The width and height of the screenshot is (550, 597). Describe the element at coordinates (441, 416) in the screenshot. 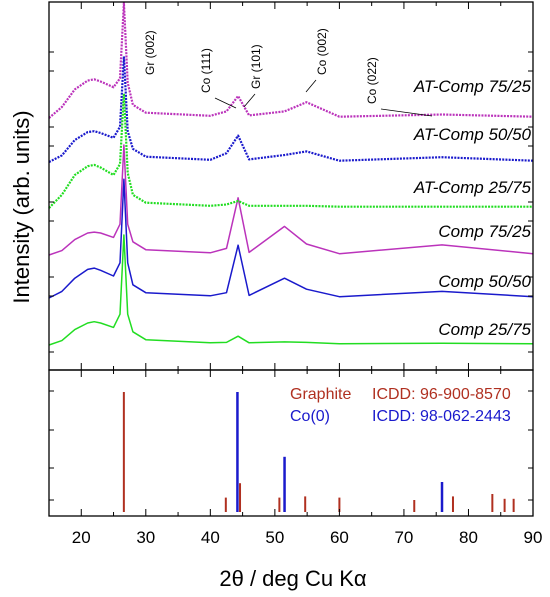

I see `legend-cobalt-icdd: ICDD: 98-062-2443` at that location.